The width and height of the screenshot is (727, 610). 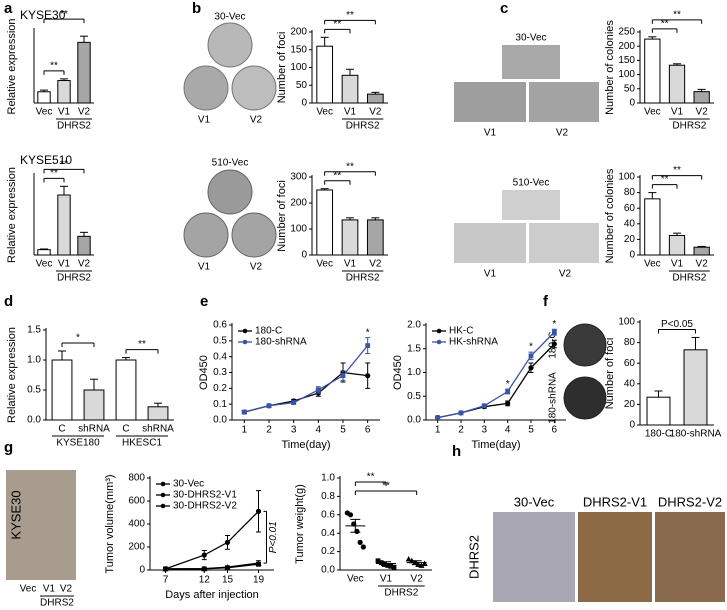 What do you see at coordinates (398, 372) in the screenshot?
I see `y-axis-label: OD450` at bounding box center [398, 372].